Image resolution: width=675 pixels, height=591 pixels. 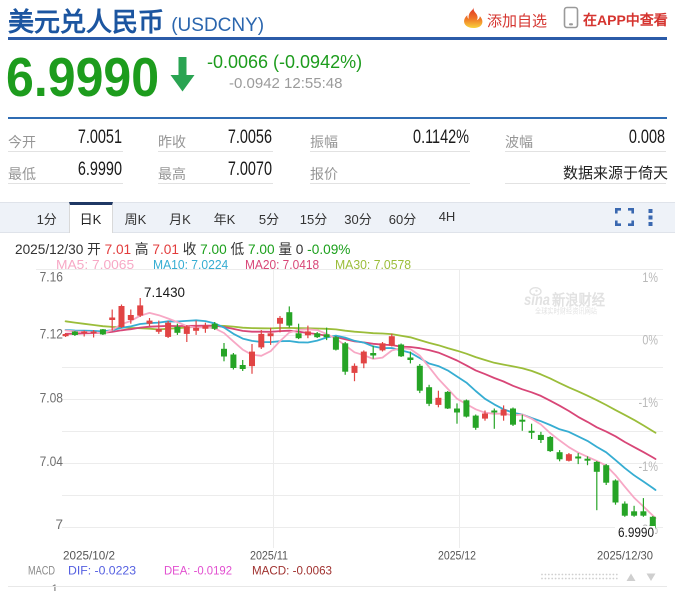 What do you see at coordinates (52, 461) in the screenshot?
I see `svg-text: 7.04` at bounding box center [52, 461].